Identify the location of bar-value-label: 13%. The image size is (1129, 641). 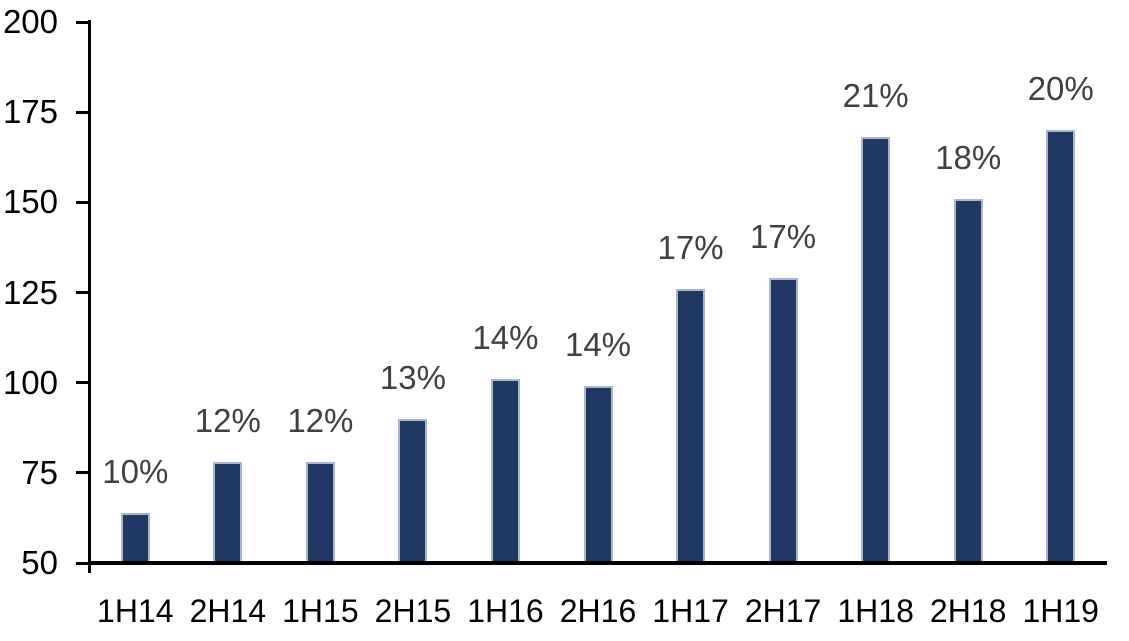
(412, 377).